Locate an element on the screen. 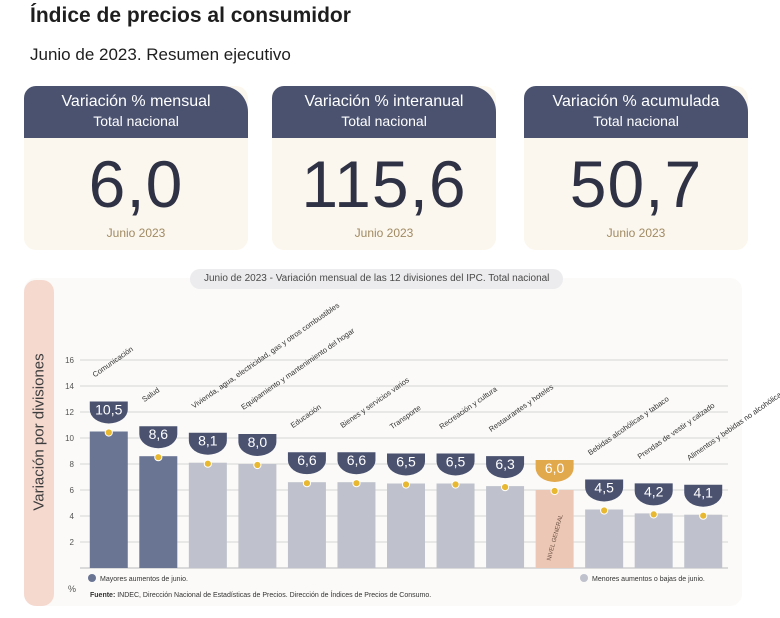  page-title: Índice de precios al consumidor is located at coordinates (190, 15).